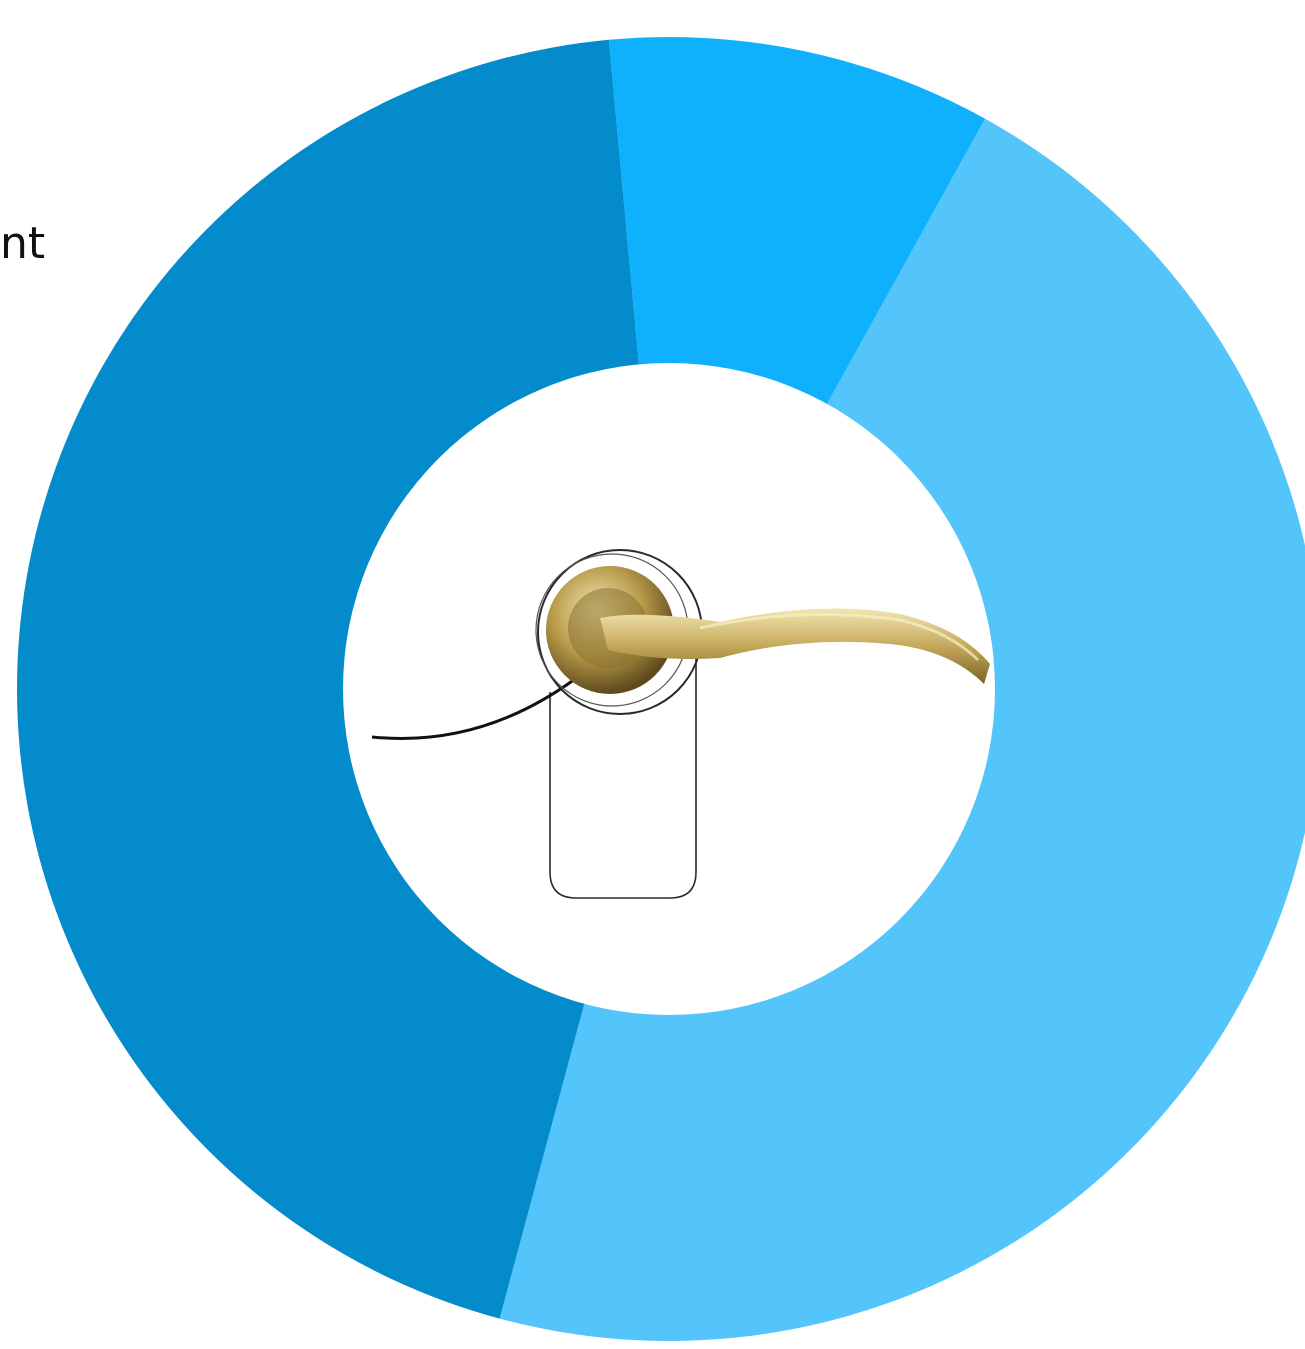 The width and height of the screenshot is (1305, 1349). What do you see at coordinates (839, 637) in the screenshot?
I see `handle-lever-highlight` at bounding box center [839, 637].